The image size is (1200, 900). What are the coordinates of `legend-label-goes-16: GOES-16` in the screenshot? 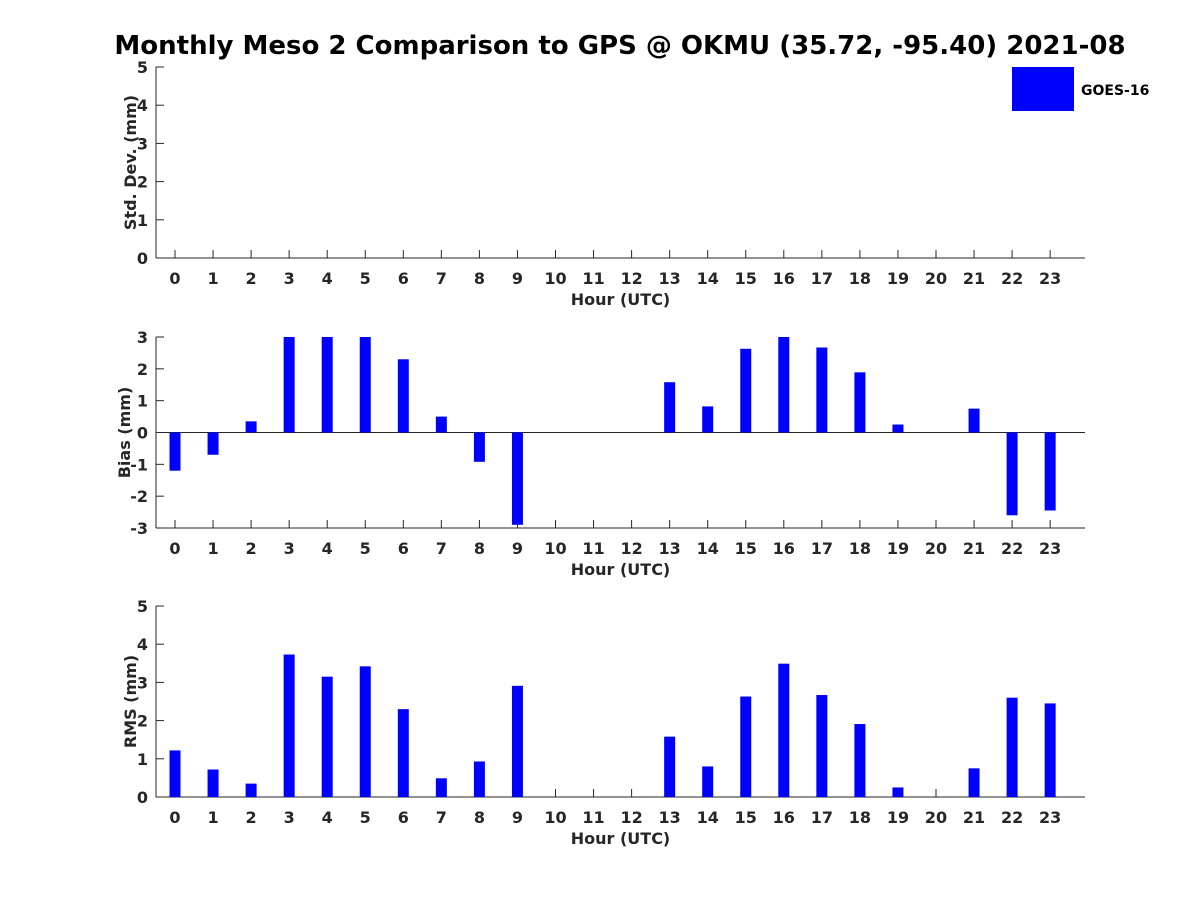 It's located at (1115, 91).